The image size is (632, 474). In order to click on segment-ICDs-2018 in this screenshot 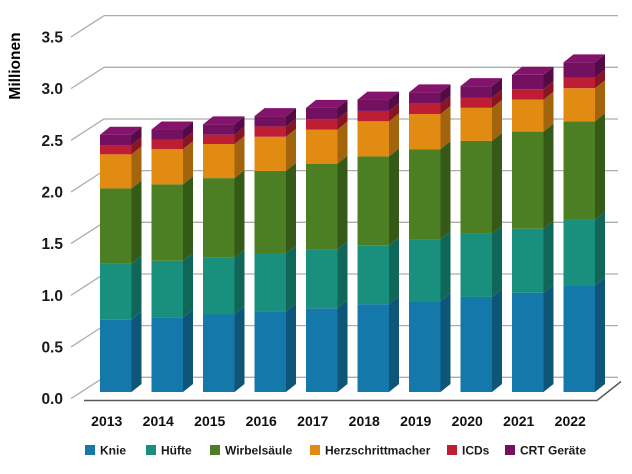, I will do `click(373, 116)`.